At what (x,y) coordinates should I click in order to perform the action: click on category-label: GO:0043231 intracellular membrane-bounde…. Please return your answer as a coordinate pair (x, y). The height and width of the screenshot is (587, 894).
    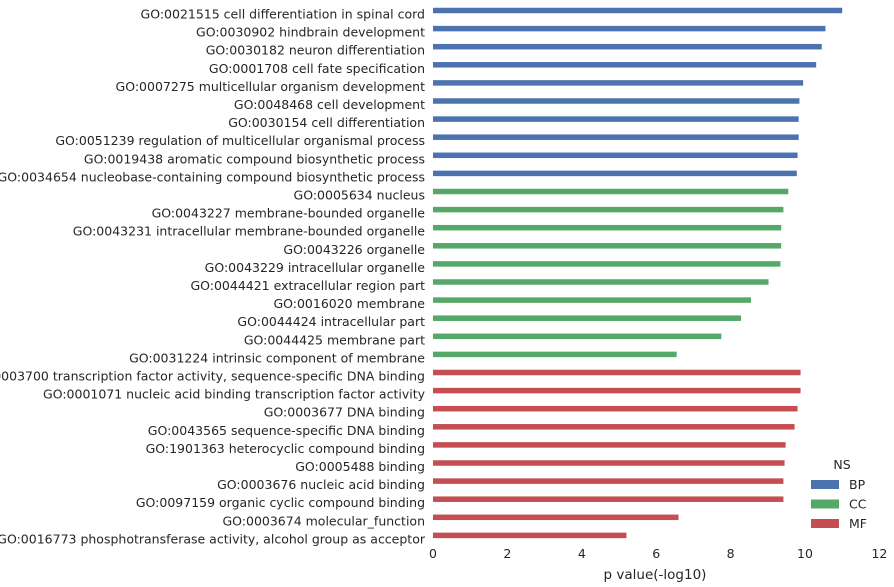
    Looking at the image, I should click on (249, 231).